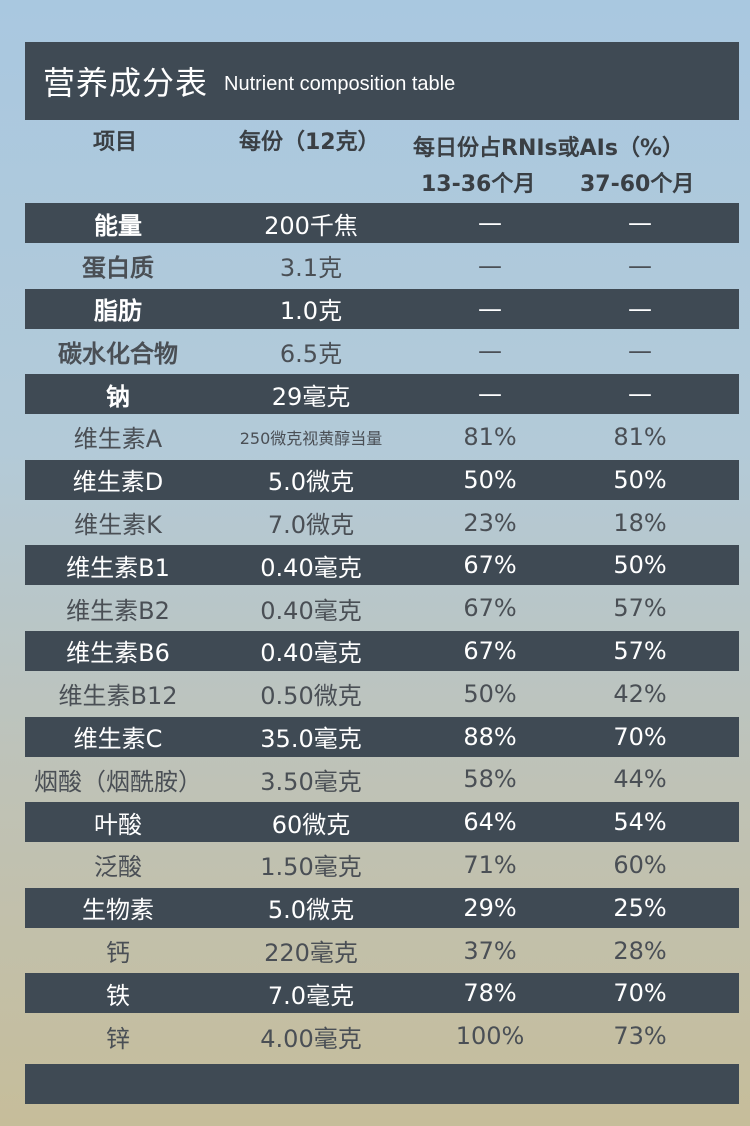 This screenshot has height=1126, width=750. I want to click on percent-13-36: 64%, so click(490, 822).